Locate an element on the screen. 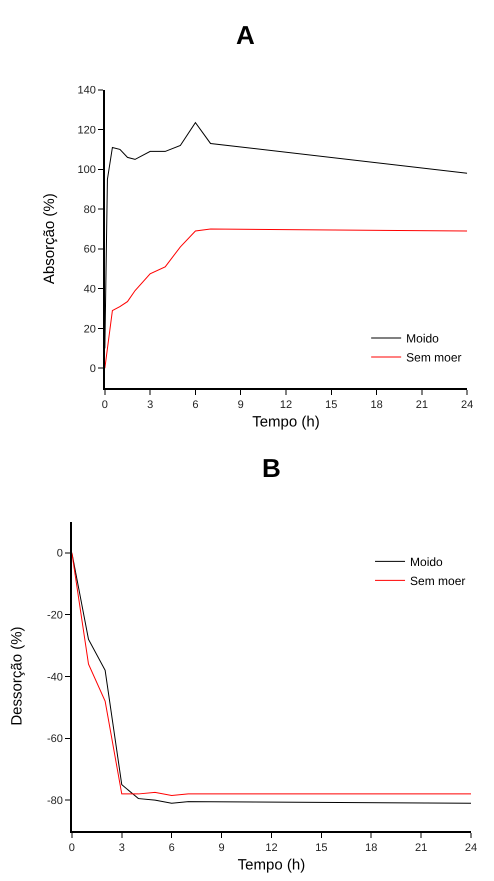  y-tick-label: 20 is located at coordinates (90, 329).